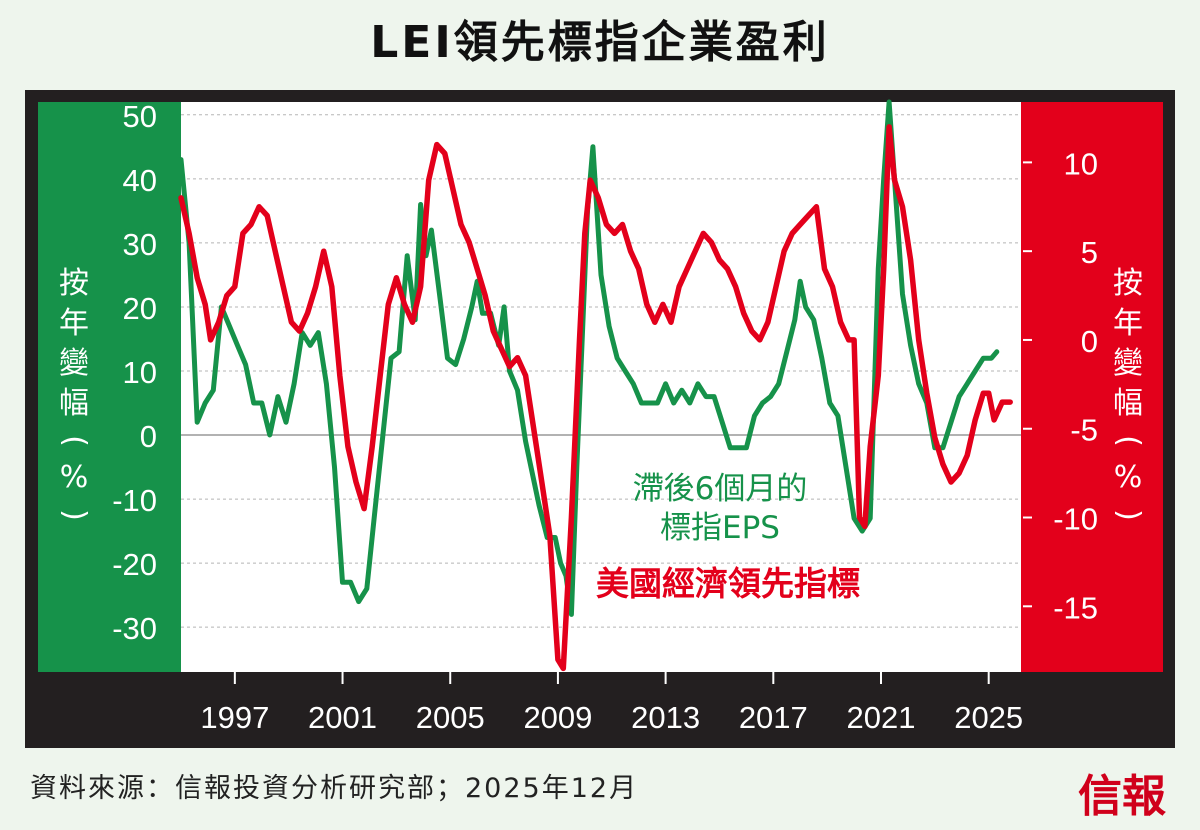 This screenshot has width=1200, height=830. I want to click on left-axis-title-char: 幅, so click(74, 403).